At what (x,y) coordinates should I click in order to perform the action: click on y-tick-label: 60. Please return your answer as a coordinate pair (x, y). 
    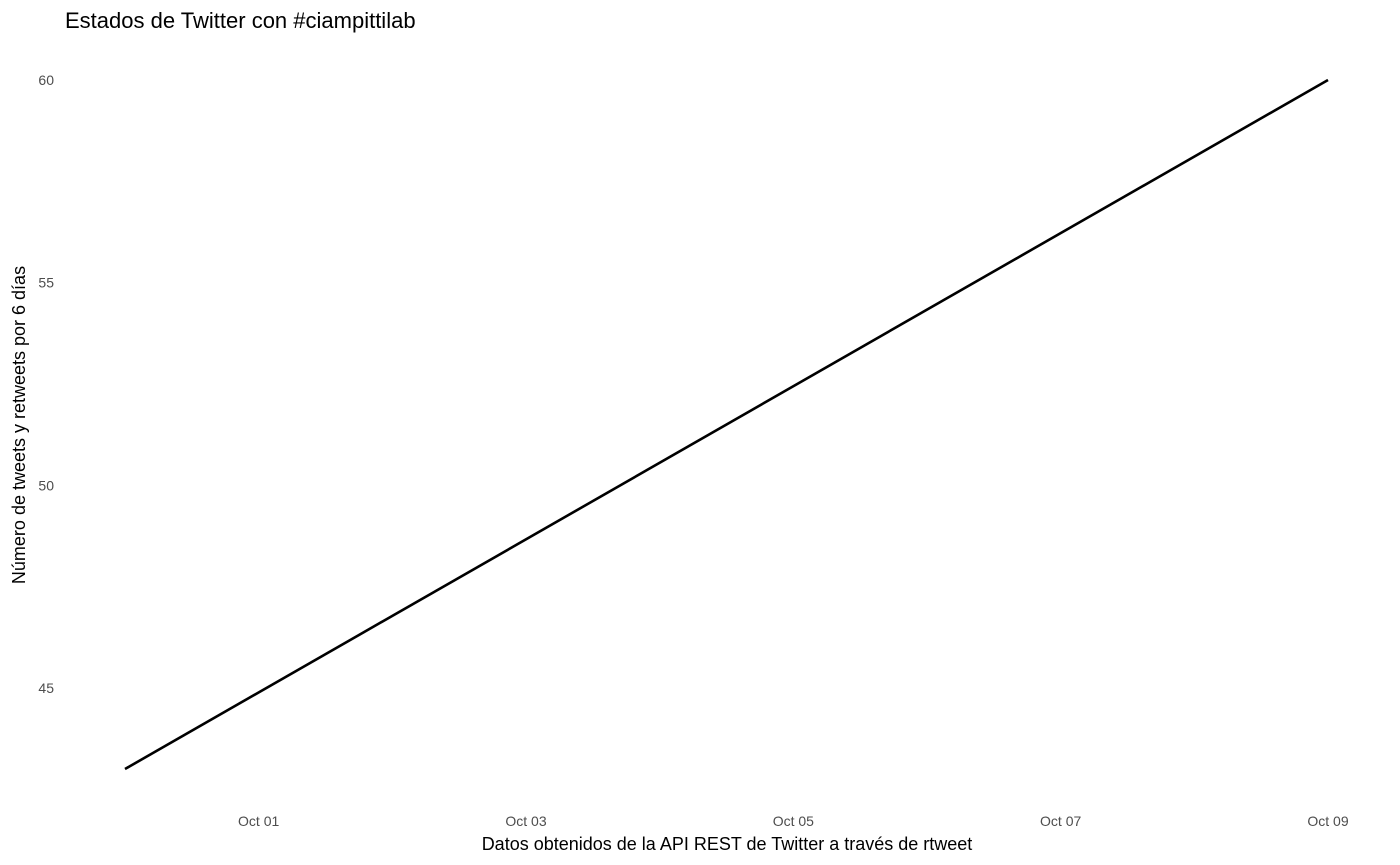
    Looking at the image, I should click on (46, 80).